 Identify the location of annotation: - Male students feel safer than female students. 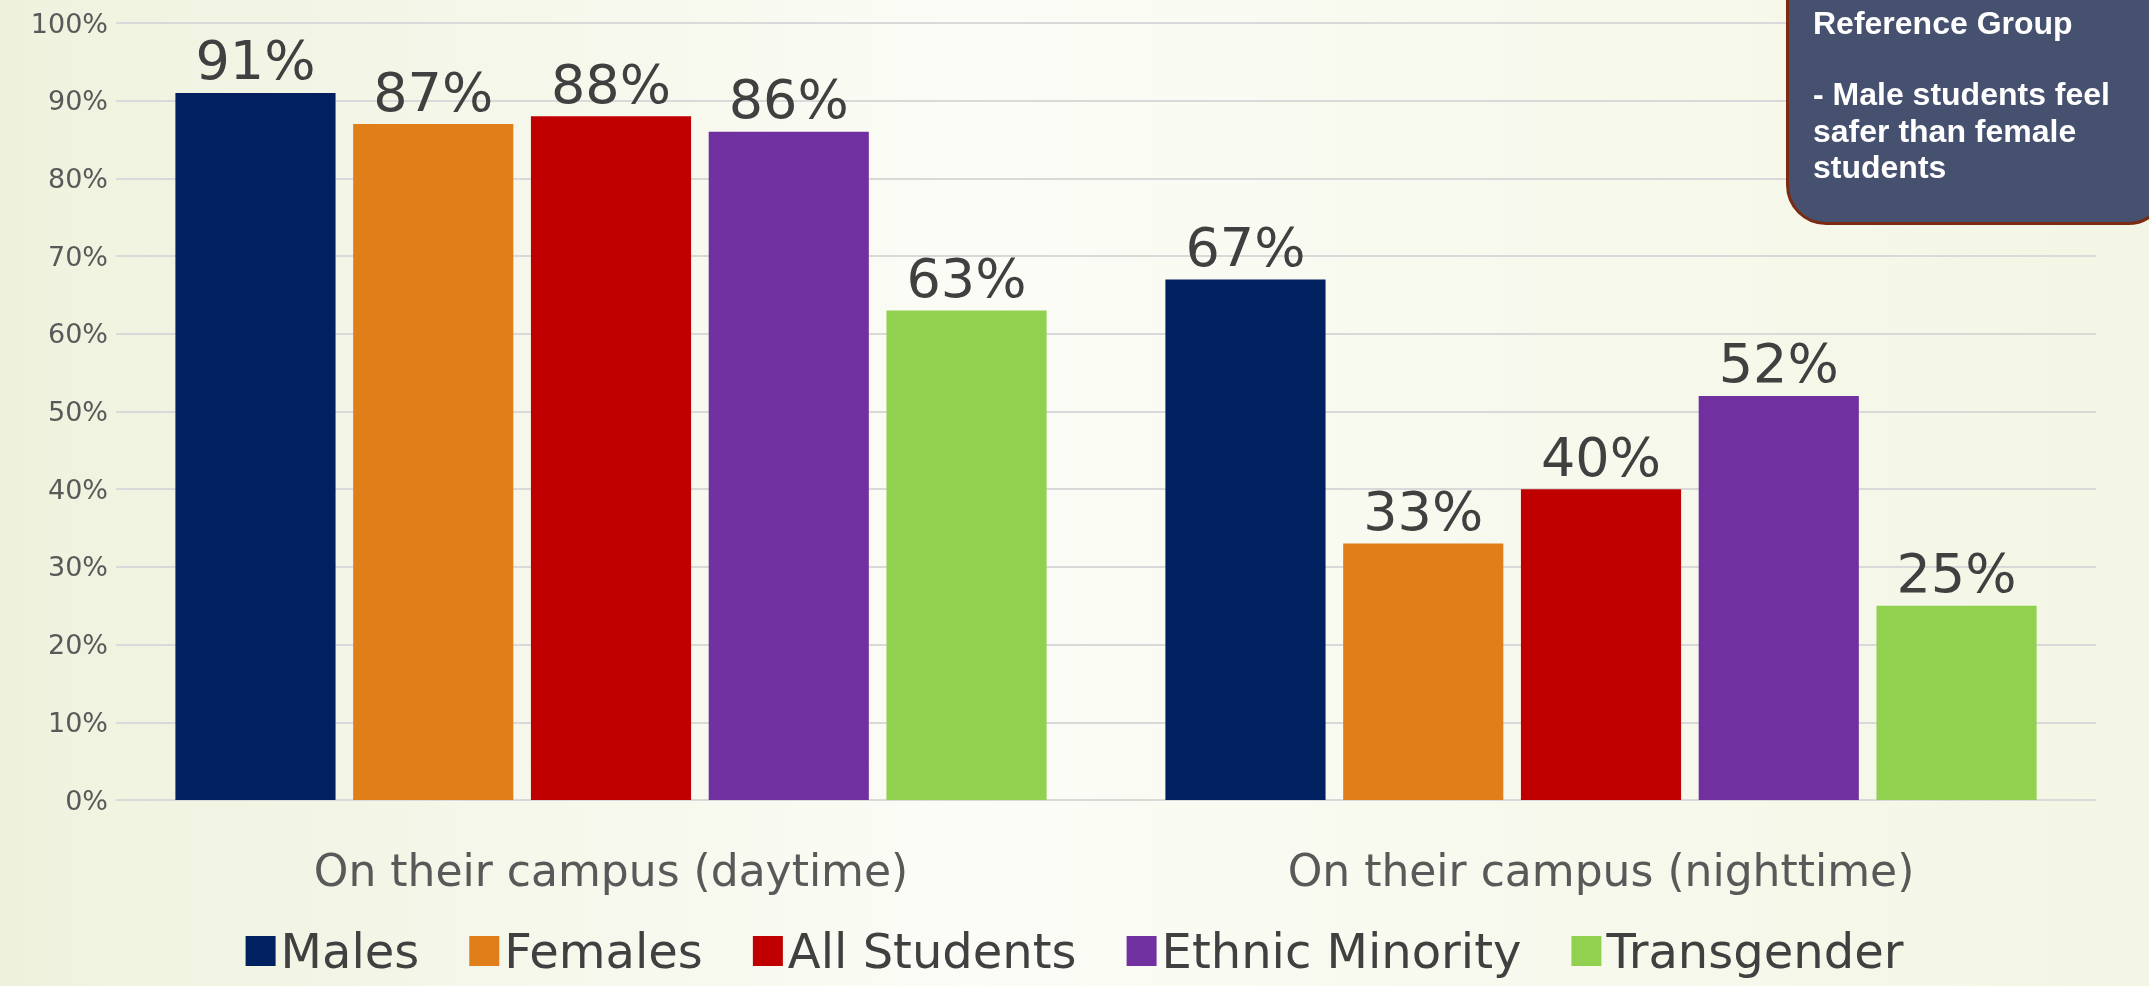
(1962, 131).